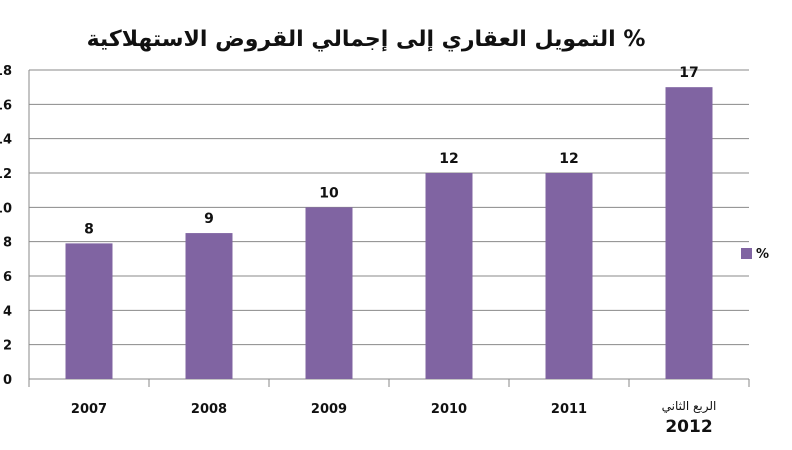  What do you see at coordinates (6, 71) in the screenshot?
I see `y-tick-label: 18` at bounding box center [6, 71].